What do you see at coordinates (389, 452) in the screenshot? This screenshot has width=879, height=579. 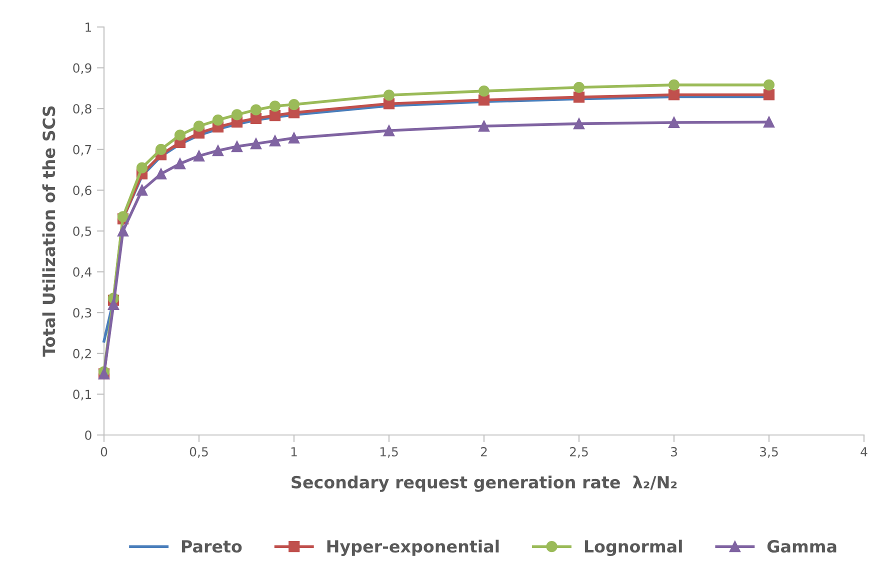 I see `x-tick-label: 1,5` at bounding box center [389, 452].